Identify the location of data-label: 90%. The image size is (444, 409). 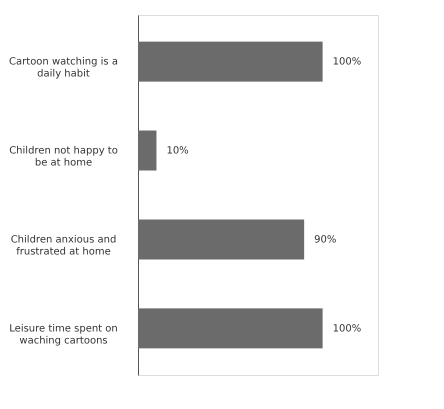
(325, 240).